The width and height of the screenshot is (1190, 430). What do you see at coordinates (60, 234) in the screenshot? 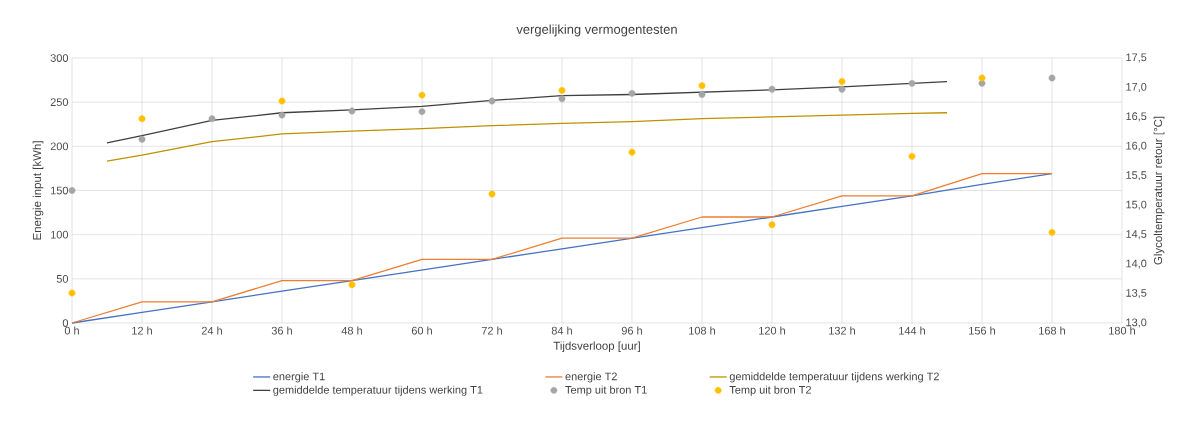
I see `y-tick-label: 100` at bounding box center [60, 234].